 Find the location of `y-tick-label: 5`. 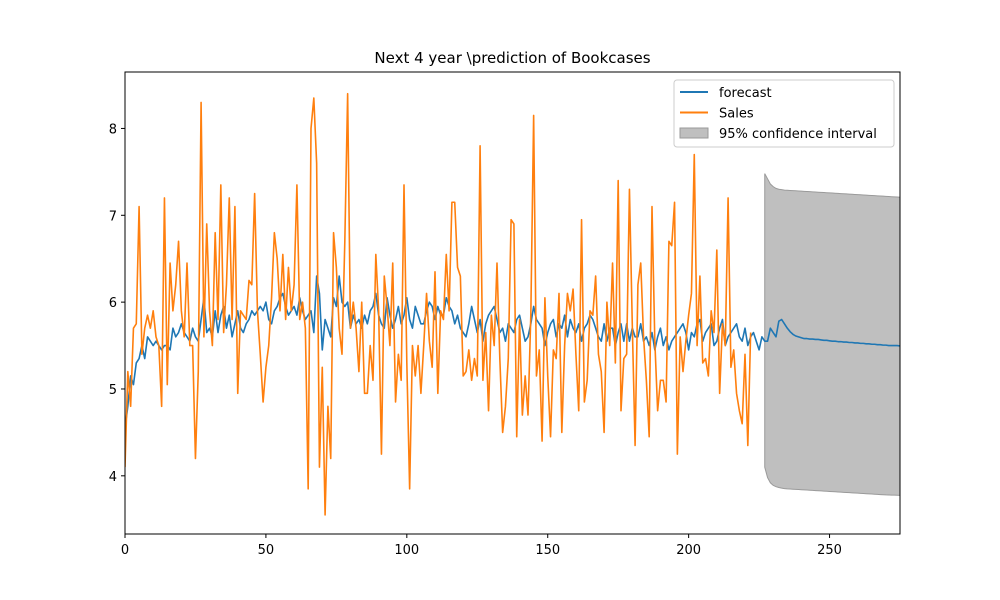

y-tick-label: 5 is located at coordinates (113, 390).